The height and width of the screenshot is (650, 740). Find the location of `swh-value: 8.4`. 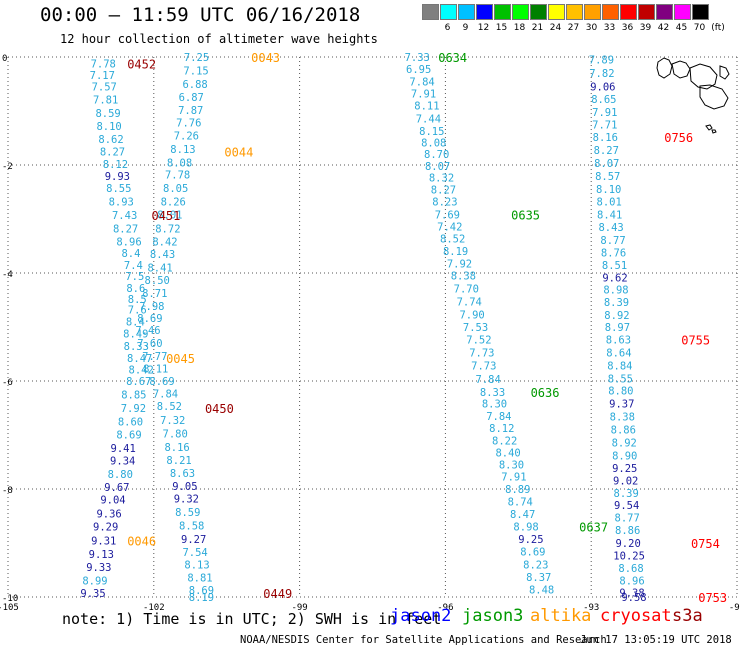

swh-value: 8.4 is located at coordinates (130, 254).